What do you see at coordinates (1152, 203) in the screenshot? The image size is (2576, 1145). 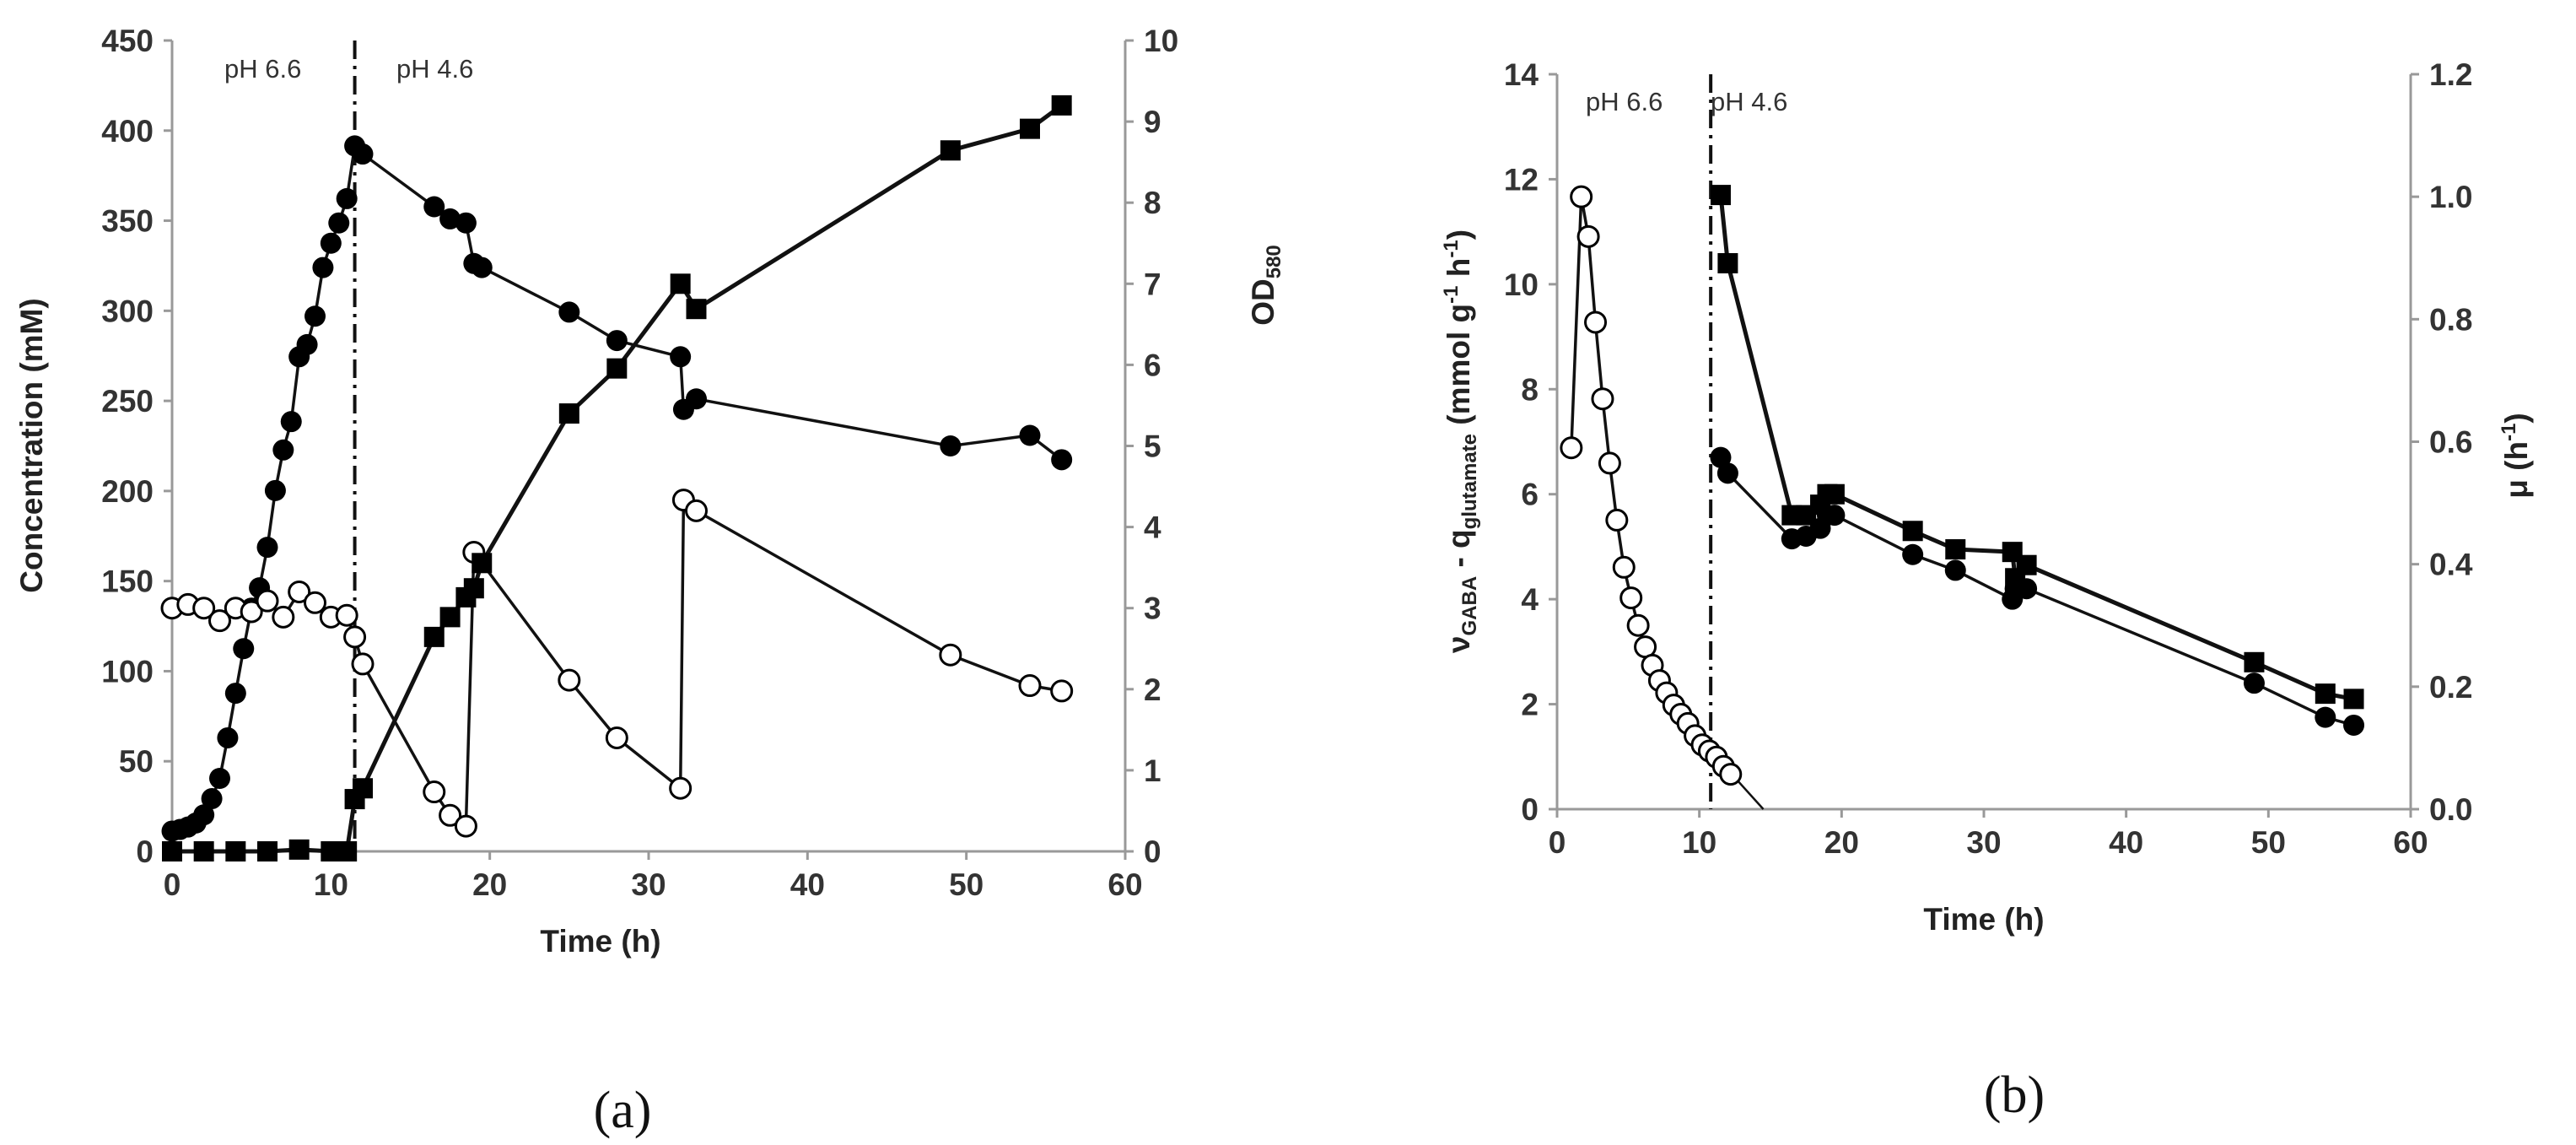 I see `panel-a-right-tick-label: 8` at bounding box center [1152, 203].